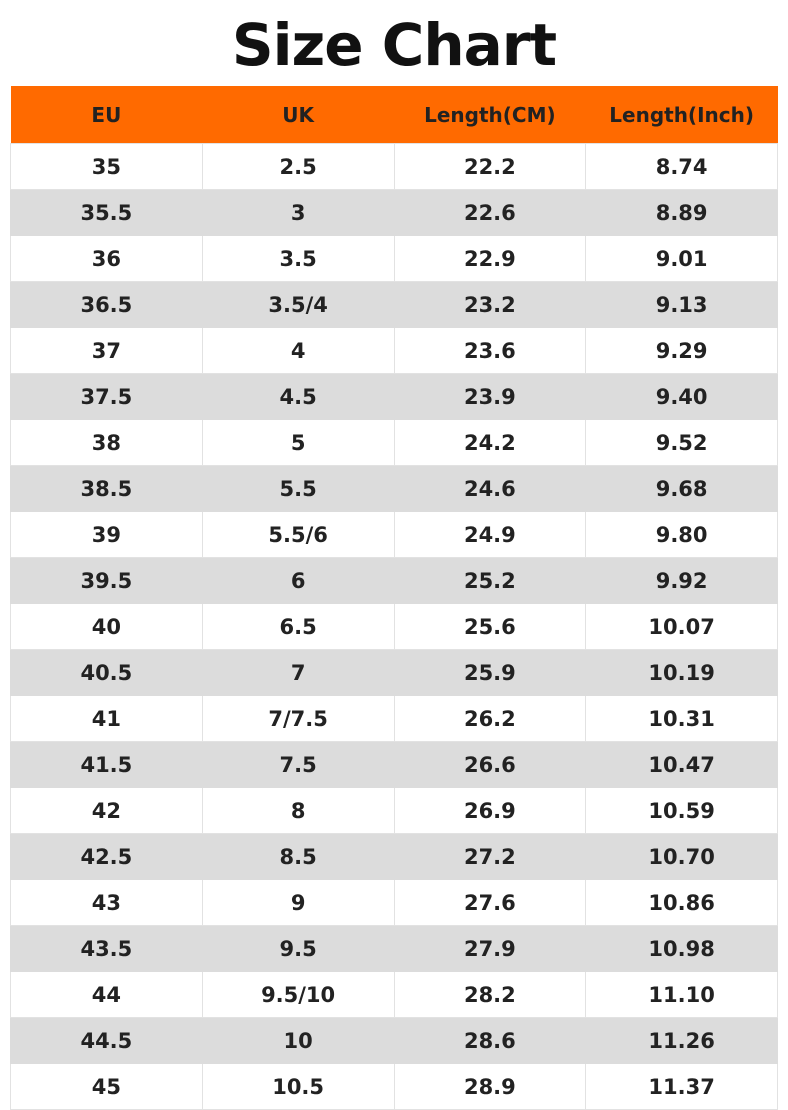 This screenshot has width=788, height=1110. What do you see at coordinates (298, 396) in the screenshot?
I see `table-cell: 4.5` at bounding box center [298, 396].